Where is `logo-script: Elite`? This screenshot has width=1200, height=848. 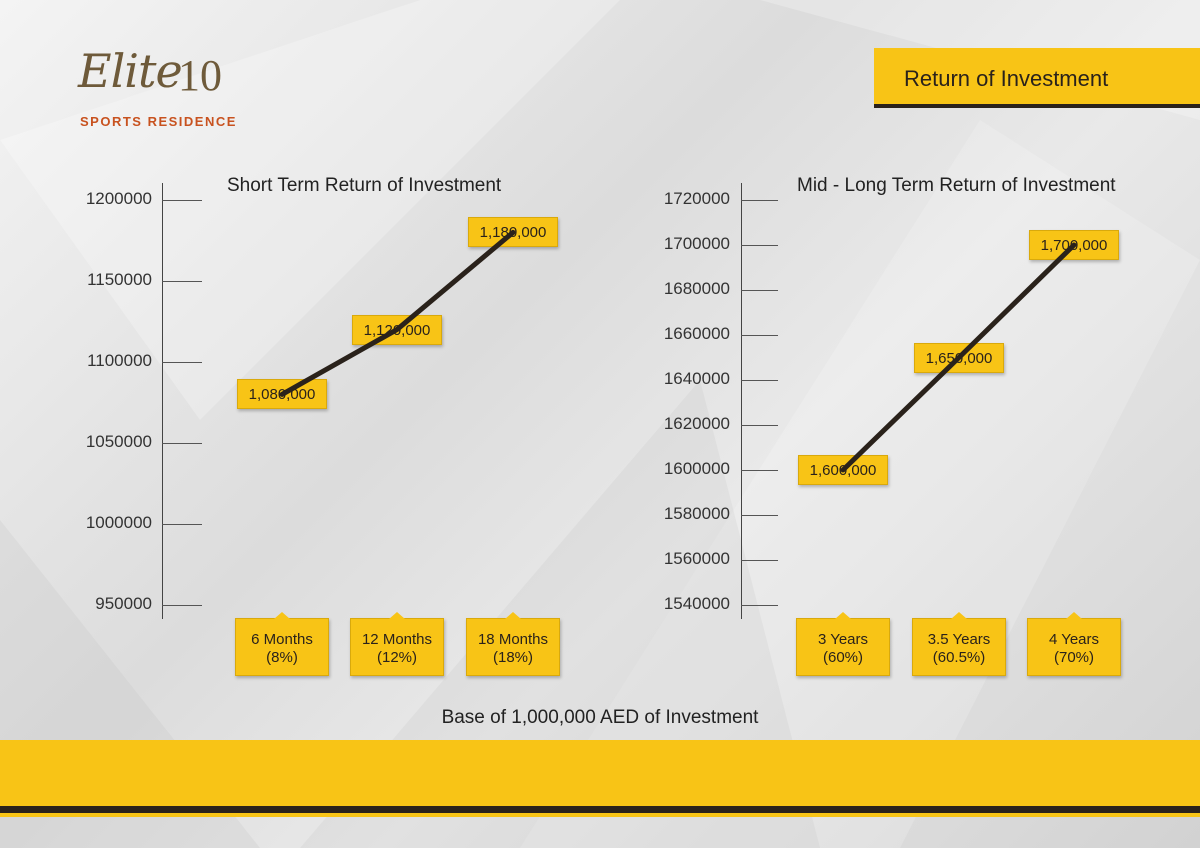 logo-script: Elite is located at coordinates (130, 71).